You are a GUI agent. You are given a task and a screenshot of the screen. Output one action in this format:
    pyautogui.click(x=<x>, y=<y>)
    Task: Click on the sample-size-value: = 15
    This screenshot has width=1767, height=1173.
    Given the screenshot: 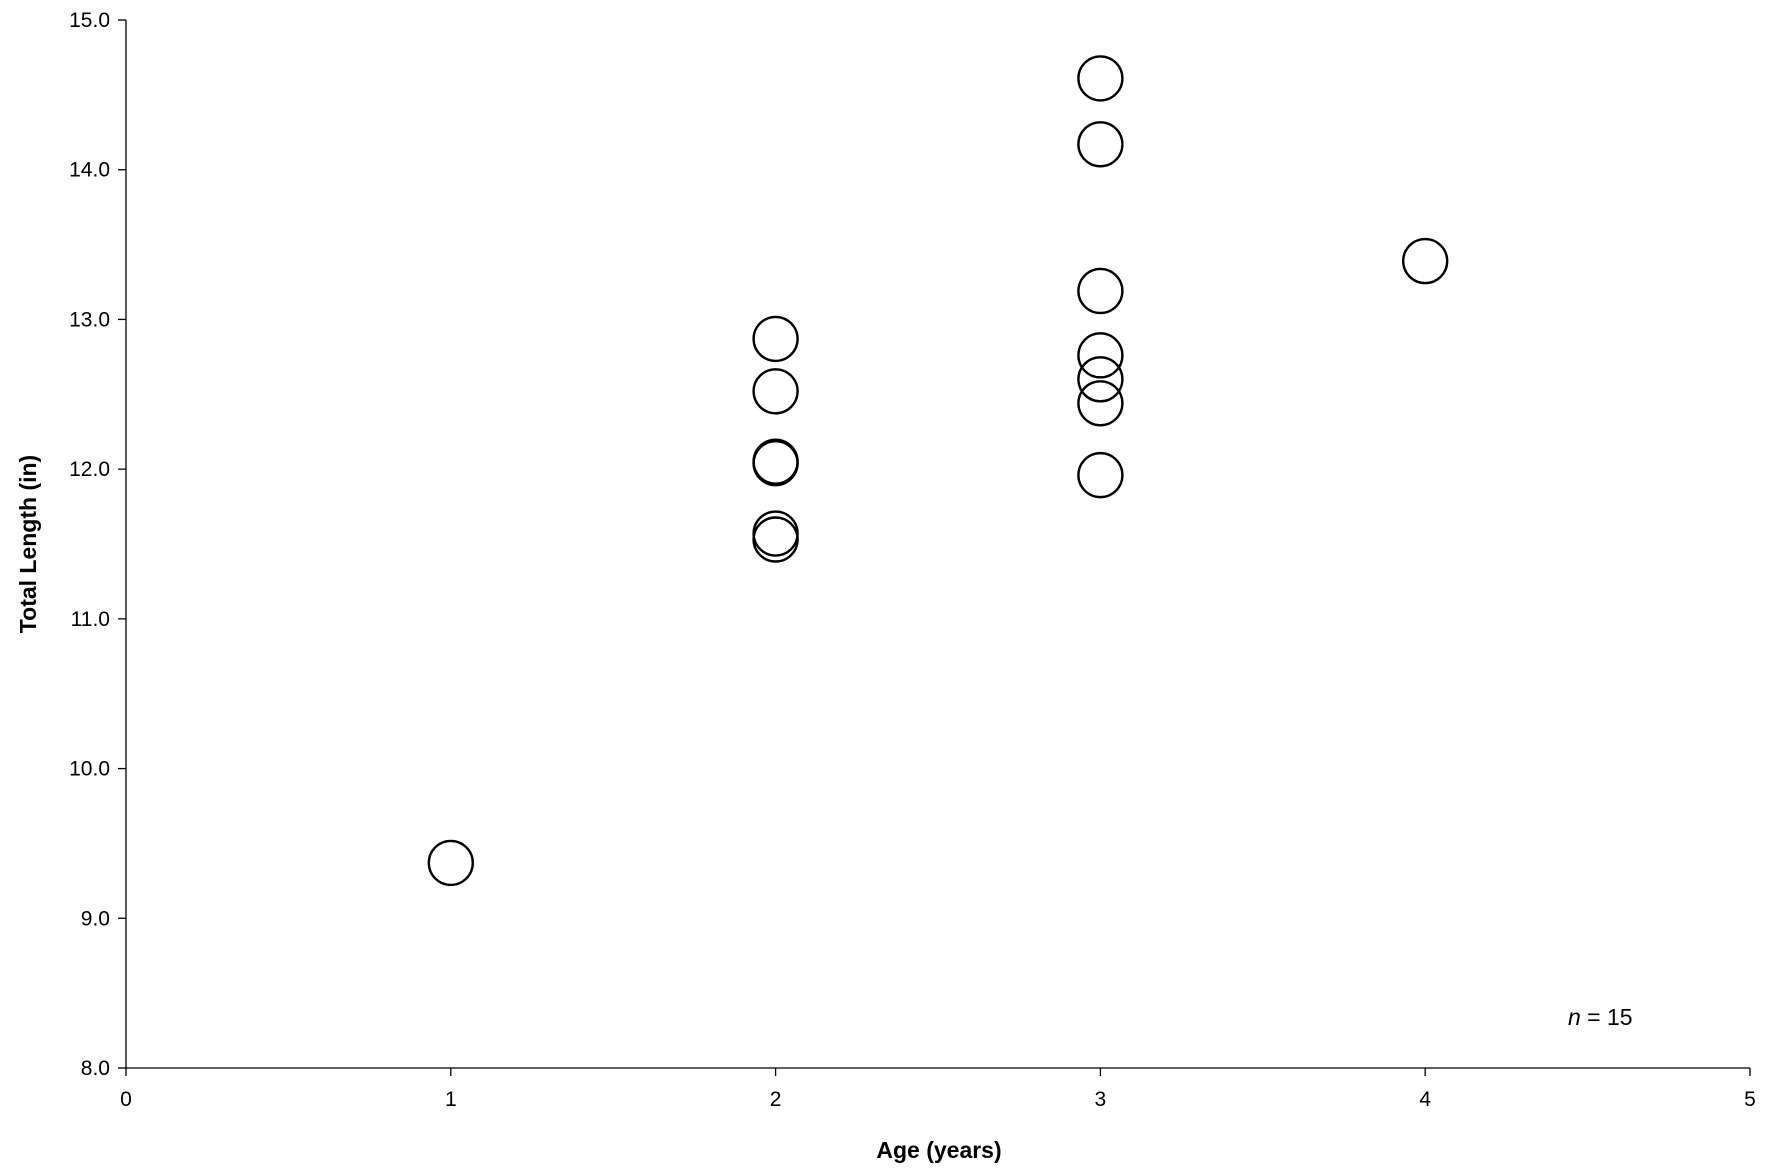 What is the action you would take?
    pyautogui.click(x=1607, y=1017)
    